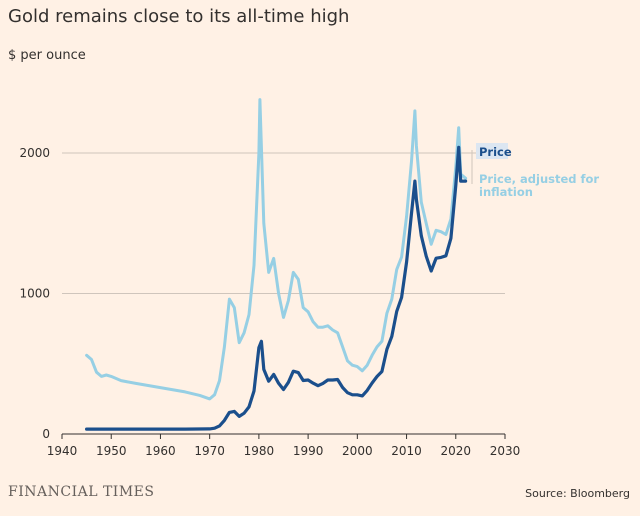  What do you see at coordinates (179, 16) in the screenshot?
I see `chart-title: Gold remains close to its all-time high` at bounding box center [179, 16].